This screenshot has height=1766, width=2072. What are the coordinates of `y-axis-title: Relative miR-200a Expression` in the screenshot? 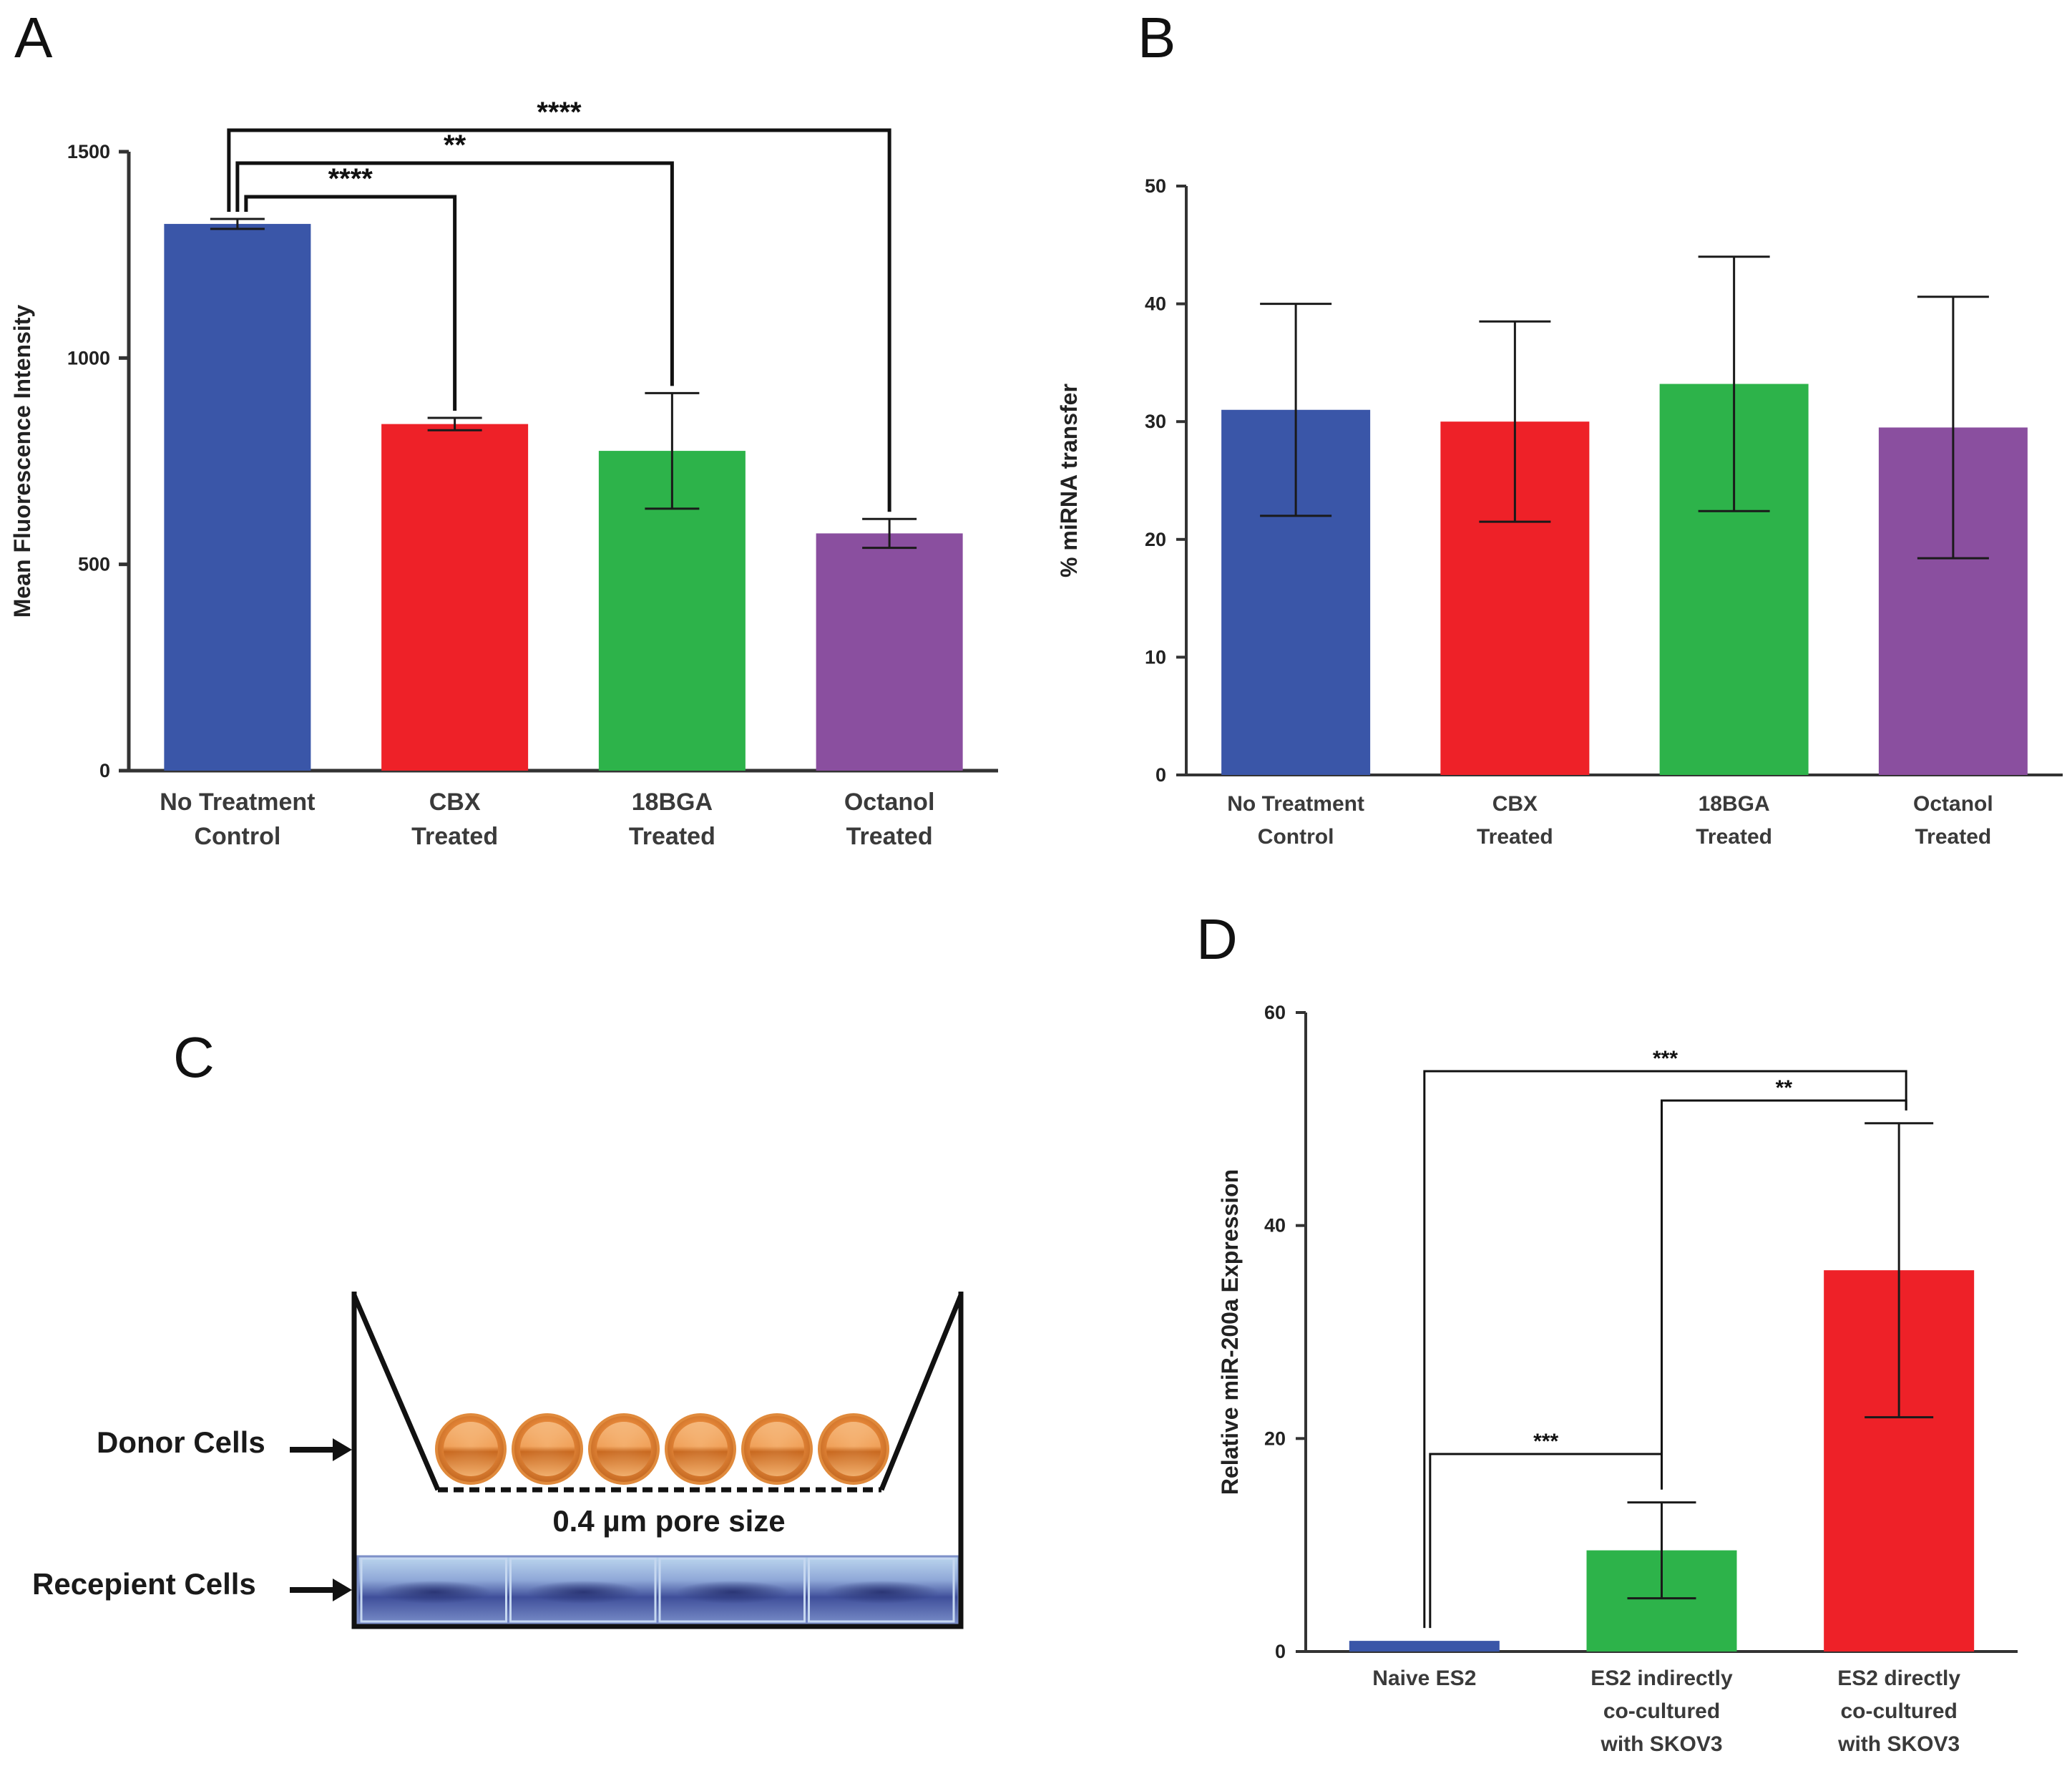 It's located at (1230, 1332).